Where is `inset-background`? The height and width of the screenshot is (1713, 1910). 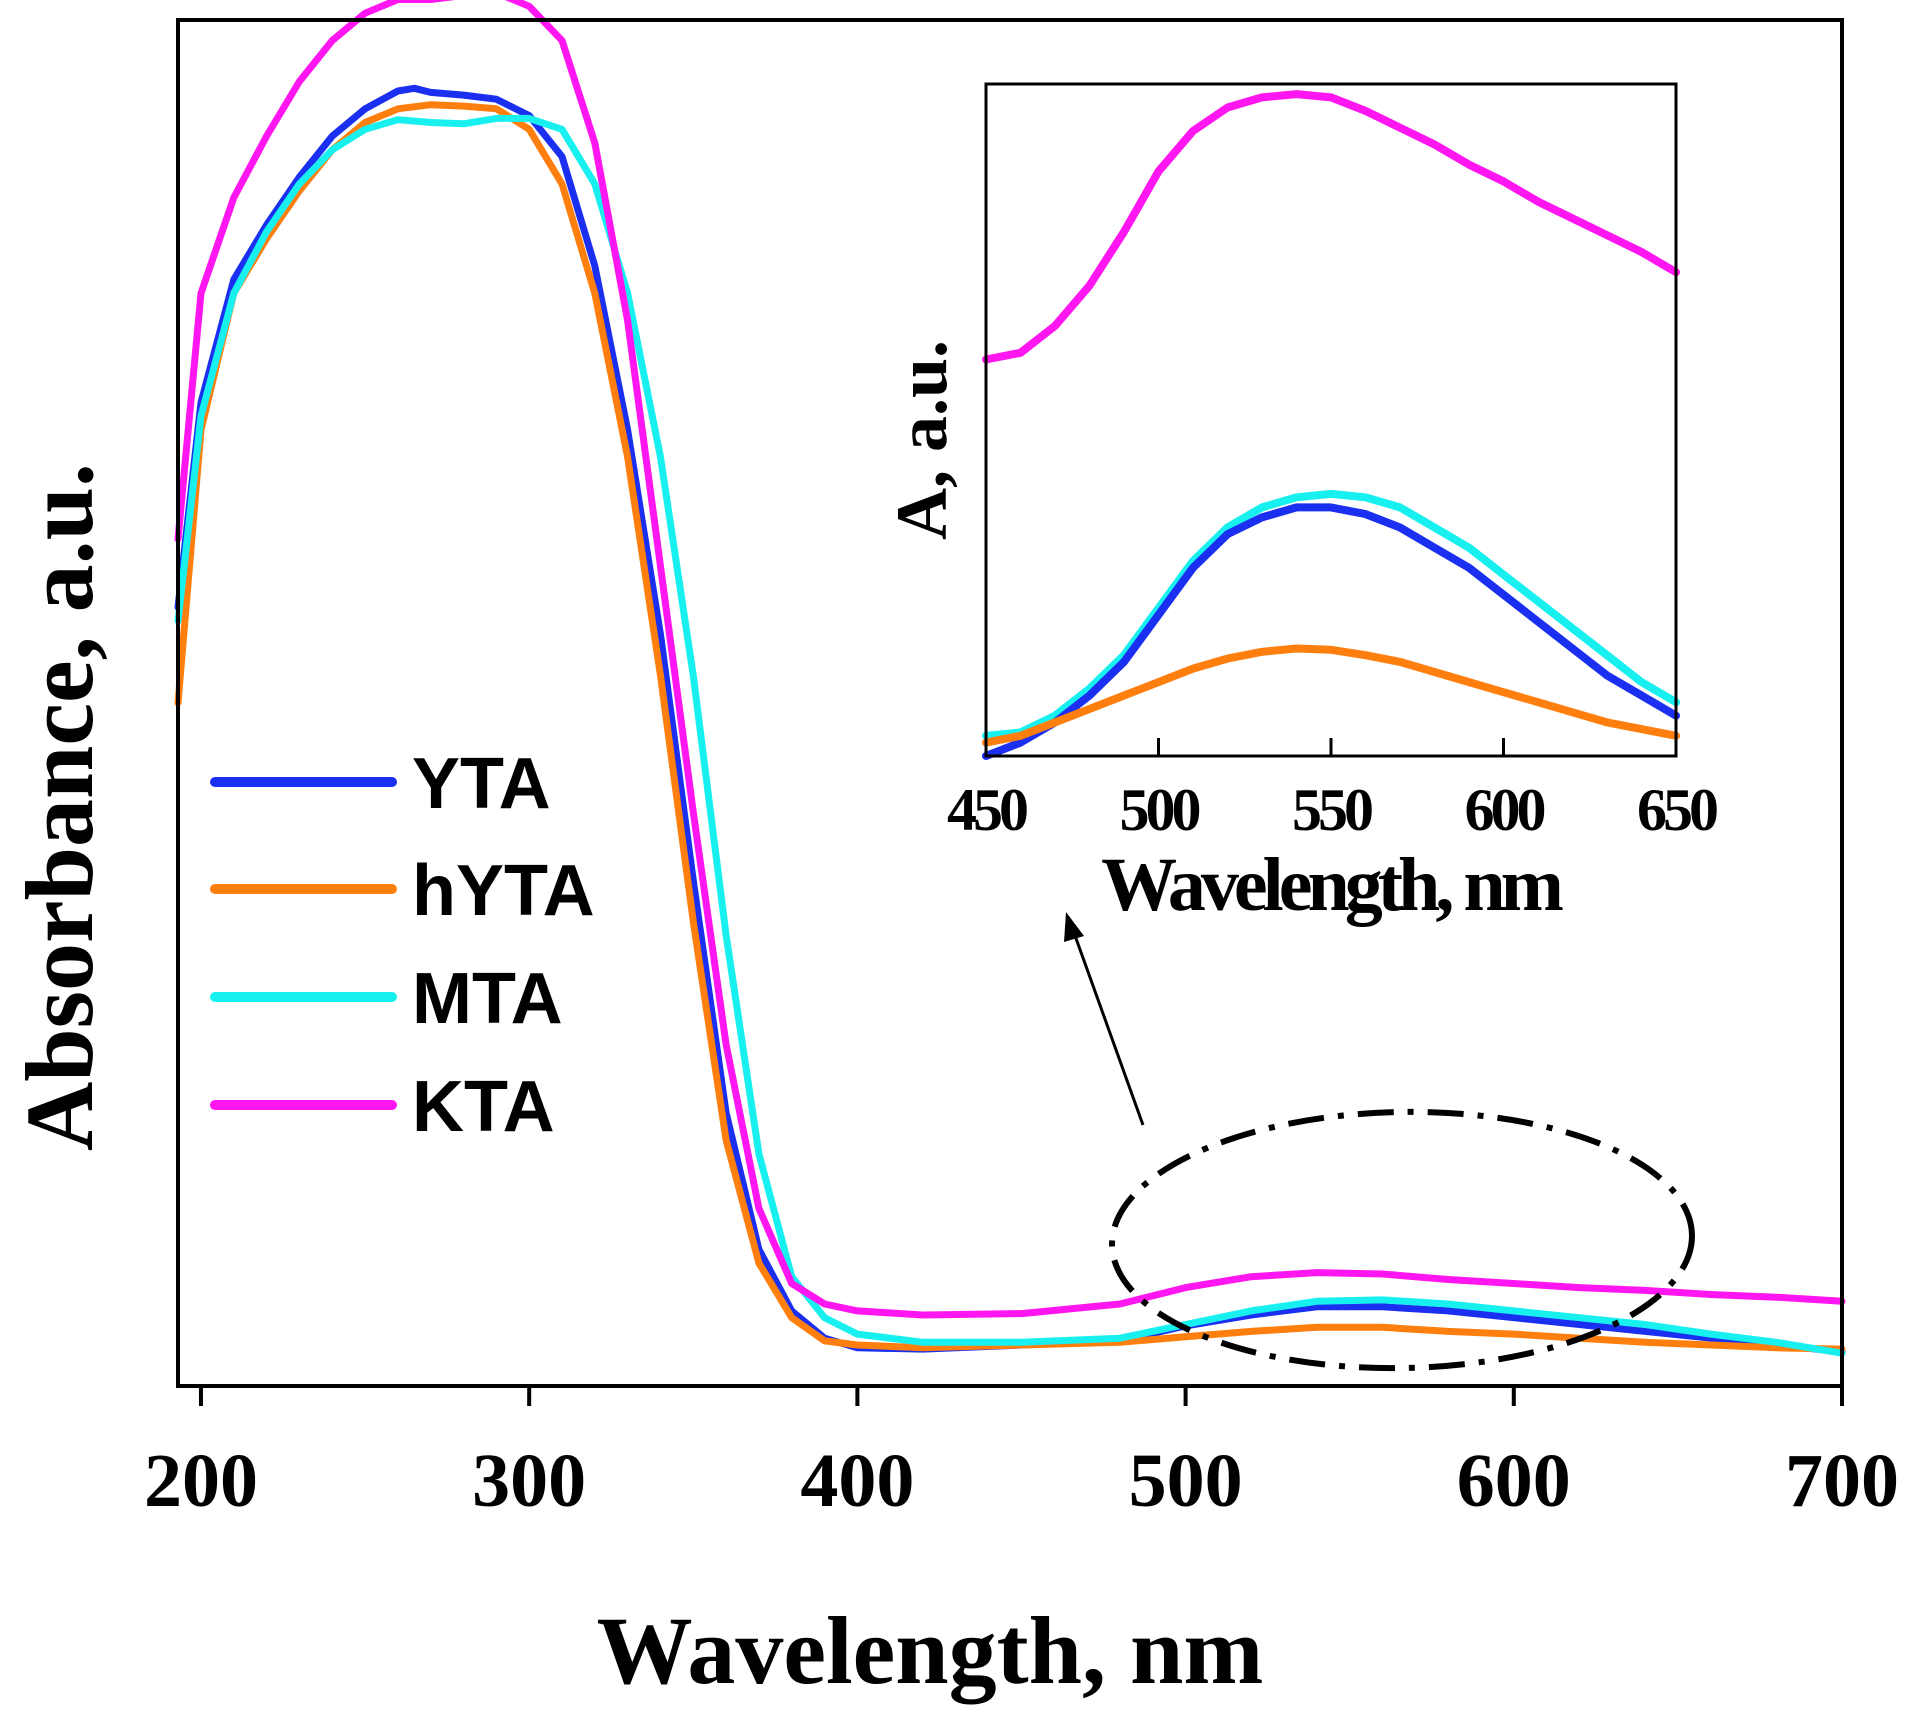 inset-background is located at coordinates (1331, 420).